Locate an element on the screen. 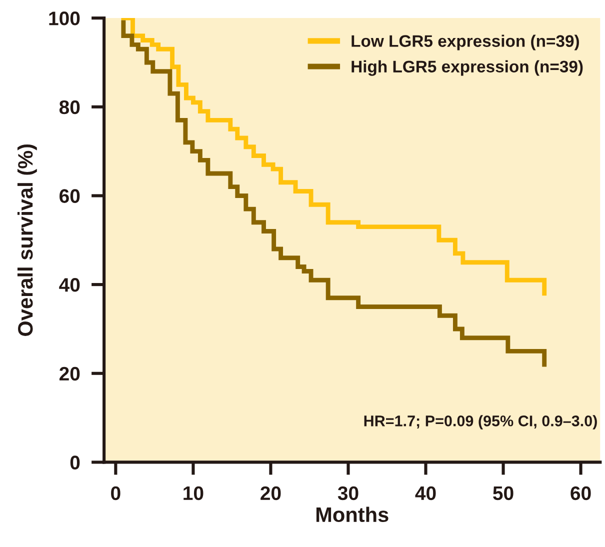 Image resolution: width=605 pixels, height=547 pixels. x-tick-label: 50 is located at coordinates (503, 493).